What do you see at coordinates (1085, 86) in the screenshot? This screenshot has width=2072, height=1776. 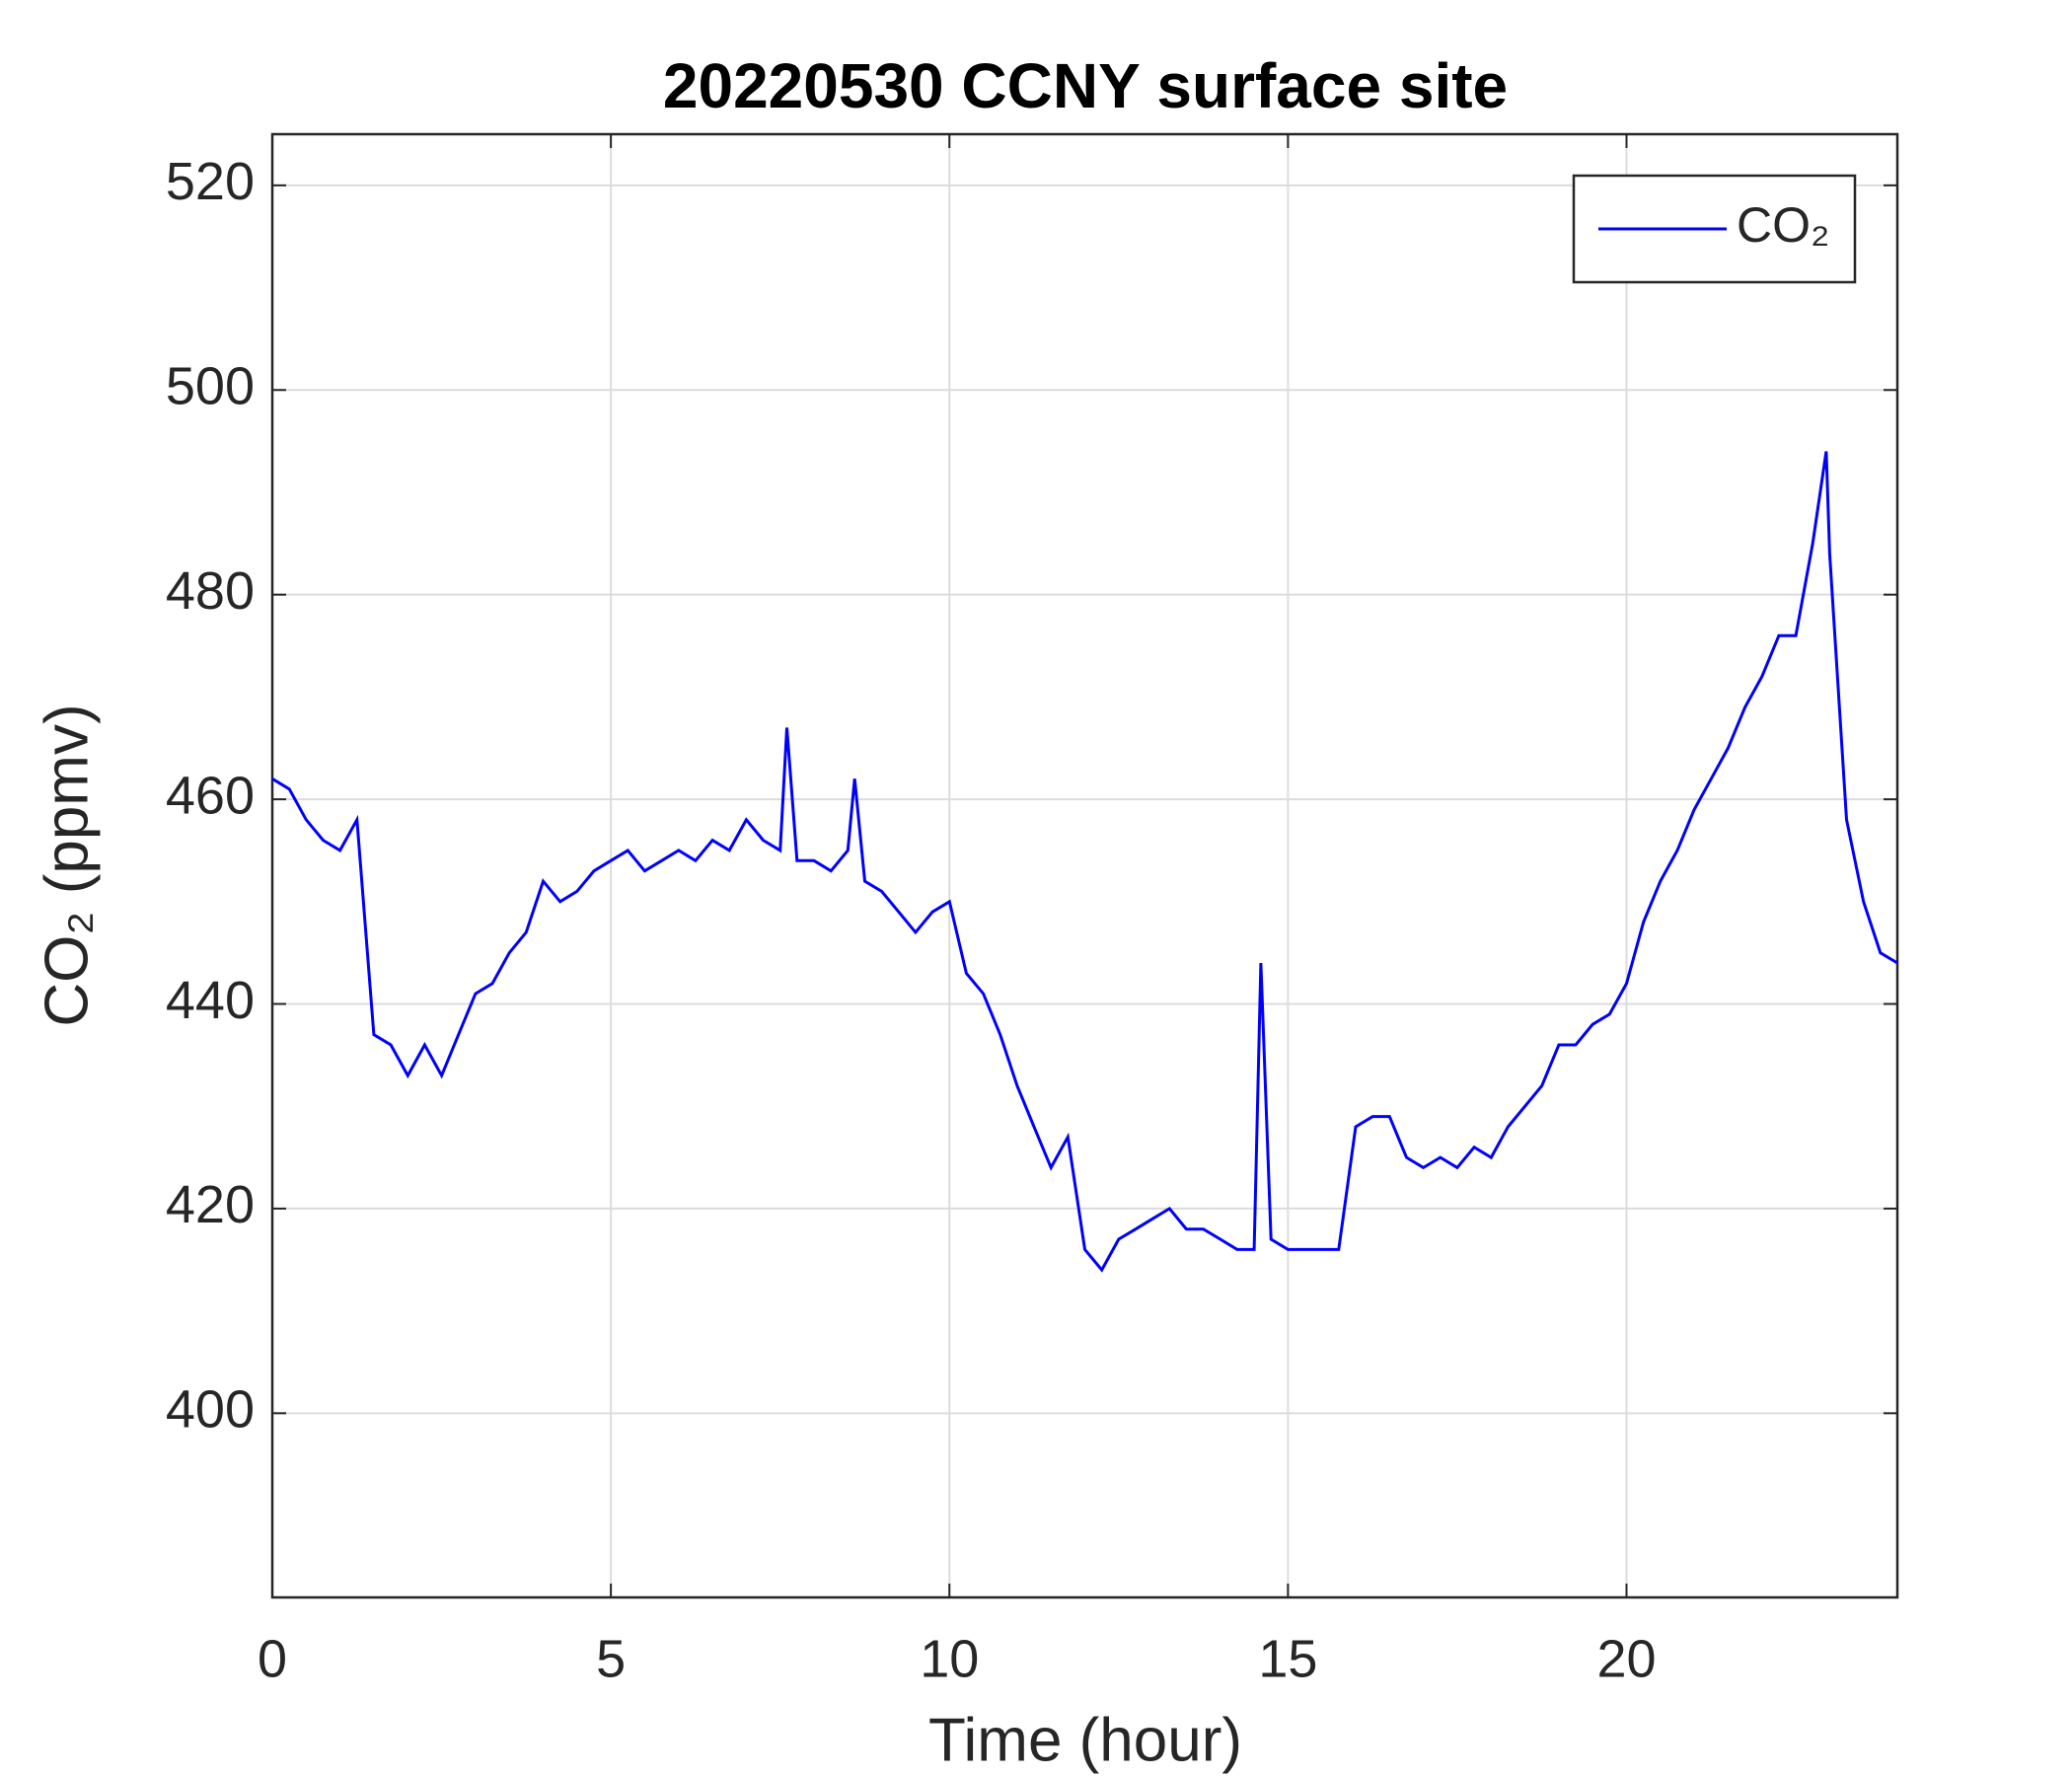 I see `chart-title: 20220530 CCNY surface site` at bounding box center [1085, 86].